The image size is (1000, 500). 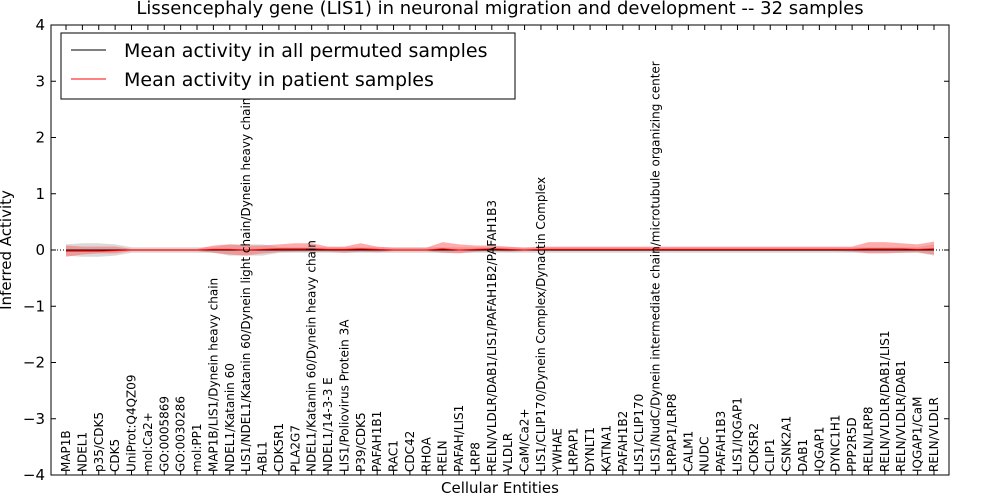 I want to click on x-tick-label: PAFAH/LIS1, so click(x=459, y=438).